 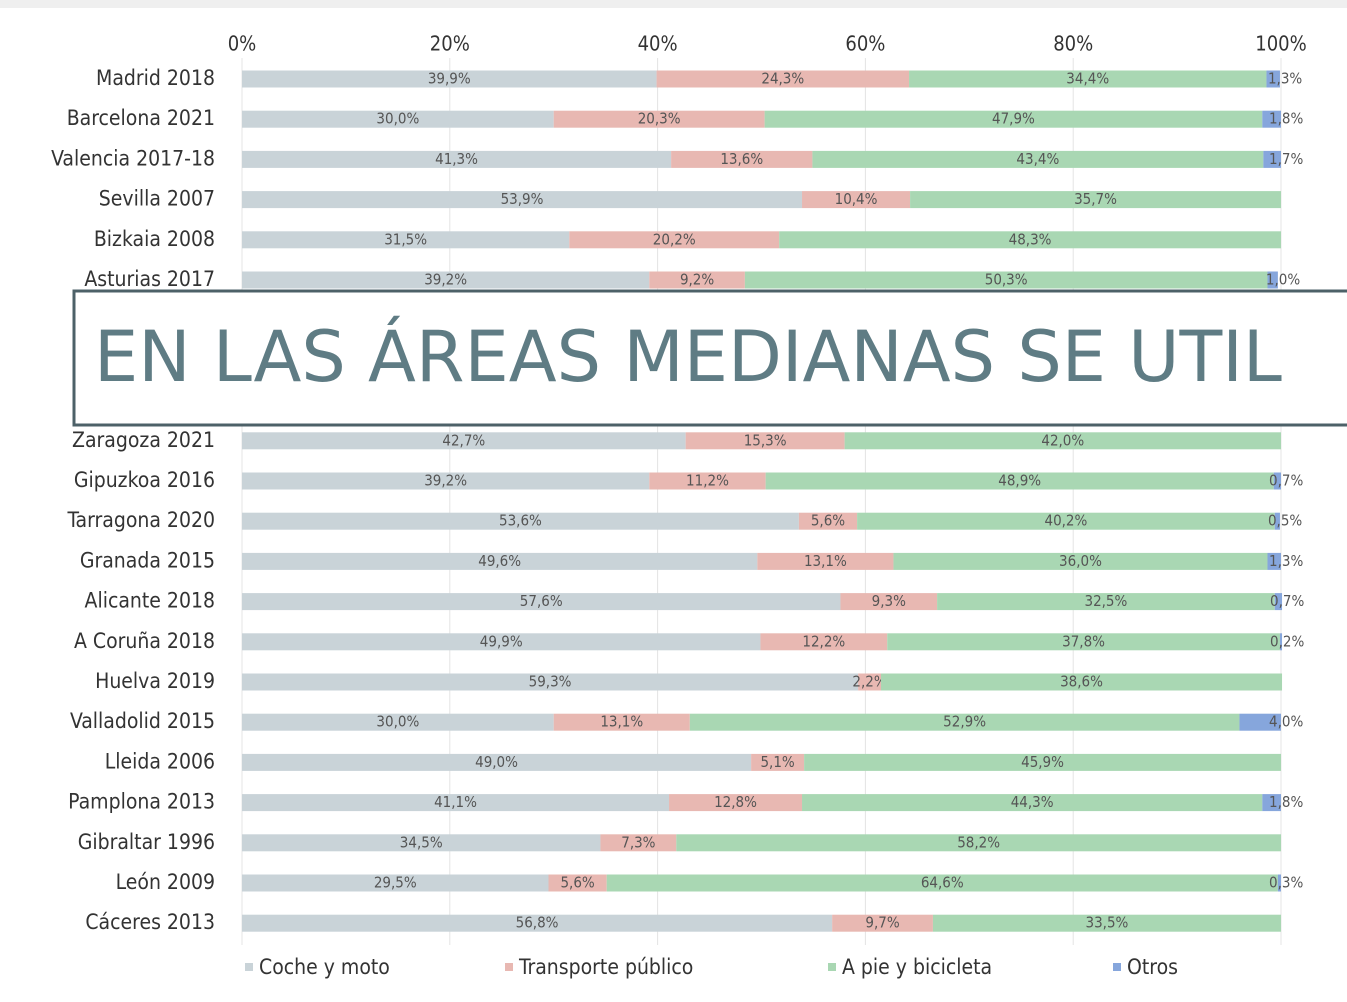 What do you see at coordinates (605, 967) in the screenshot?
I see `legend-label: Transporte público` at bounding box center [605, 967].